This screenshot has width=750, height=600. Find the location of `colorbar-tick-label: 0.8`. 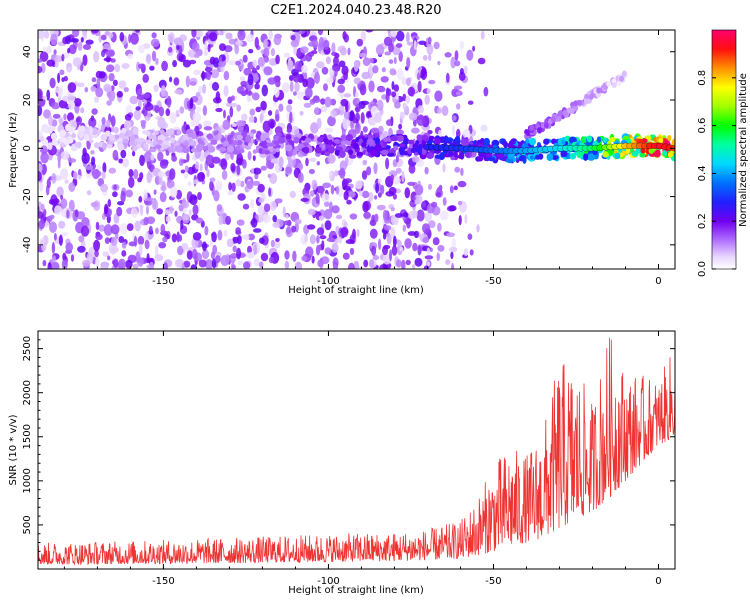

colorbar-tick-label: 0.8 is located at coordinates (702, 78).